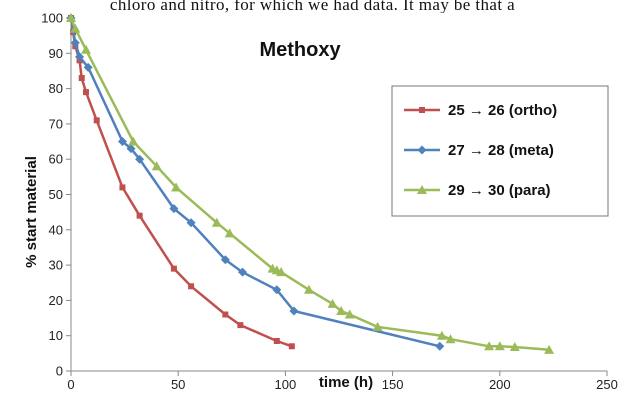 The image size is (625, 395). What do you see at coordinates (286, 384) in the screenshot?
I see `x-tick-label: 100` at bounding box center [286, 384].